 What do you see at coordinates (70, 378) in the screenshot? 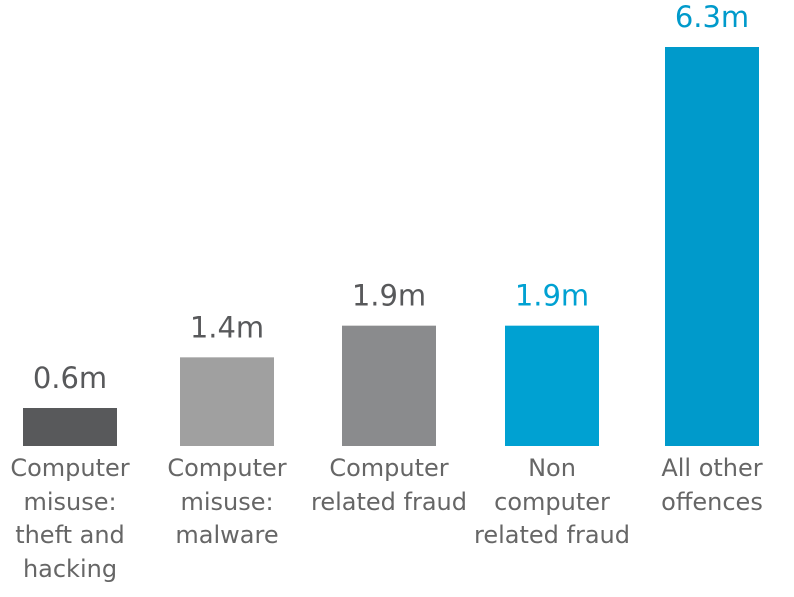
I see `data-label-1: 0.6m` at bounding box center [70, 378].